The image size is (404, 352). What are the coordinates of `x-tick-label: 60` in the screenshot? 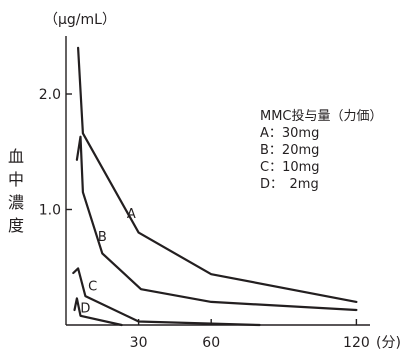 It's located at (211, 343).